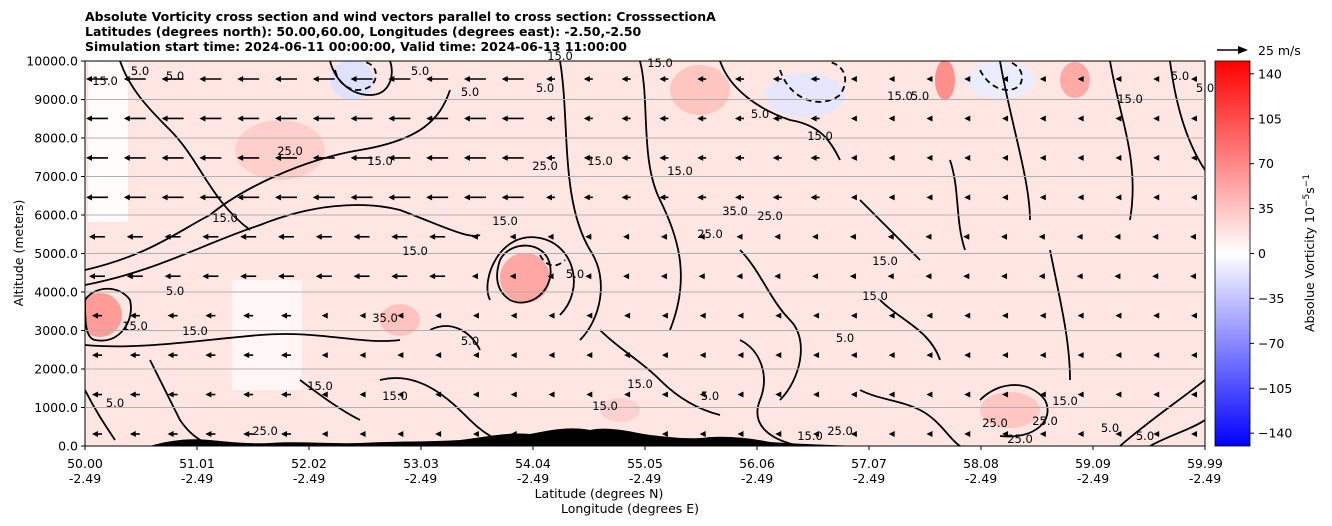 This screenshot has width=1332, height=526. What do you see at coordinates (108, 142) in the screenshot?
I see `white-region-left` at bounding box center [108, 142].